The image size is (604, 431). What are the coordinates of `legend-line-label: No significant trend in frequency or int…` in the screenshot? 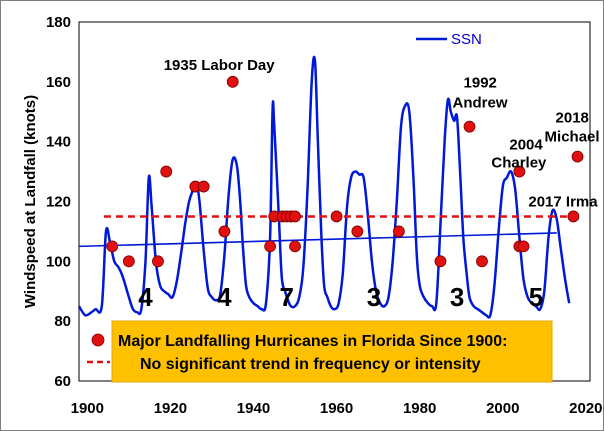 It's located at (310, 364).